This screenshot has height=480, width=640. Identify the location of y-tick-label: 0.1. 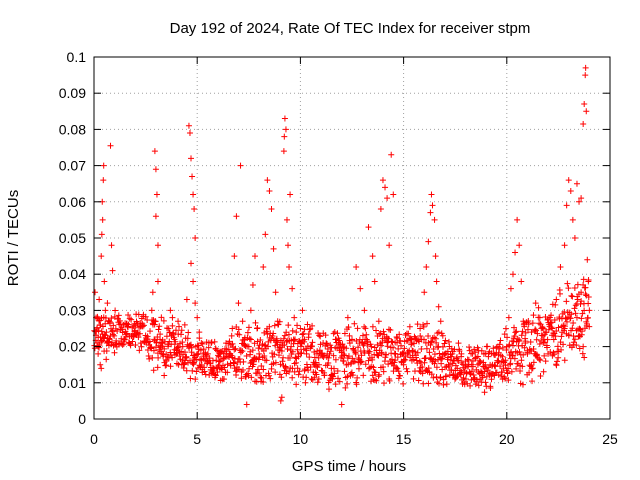
(77, 57).